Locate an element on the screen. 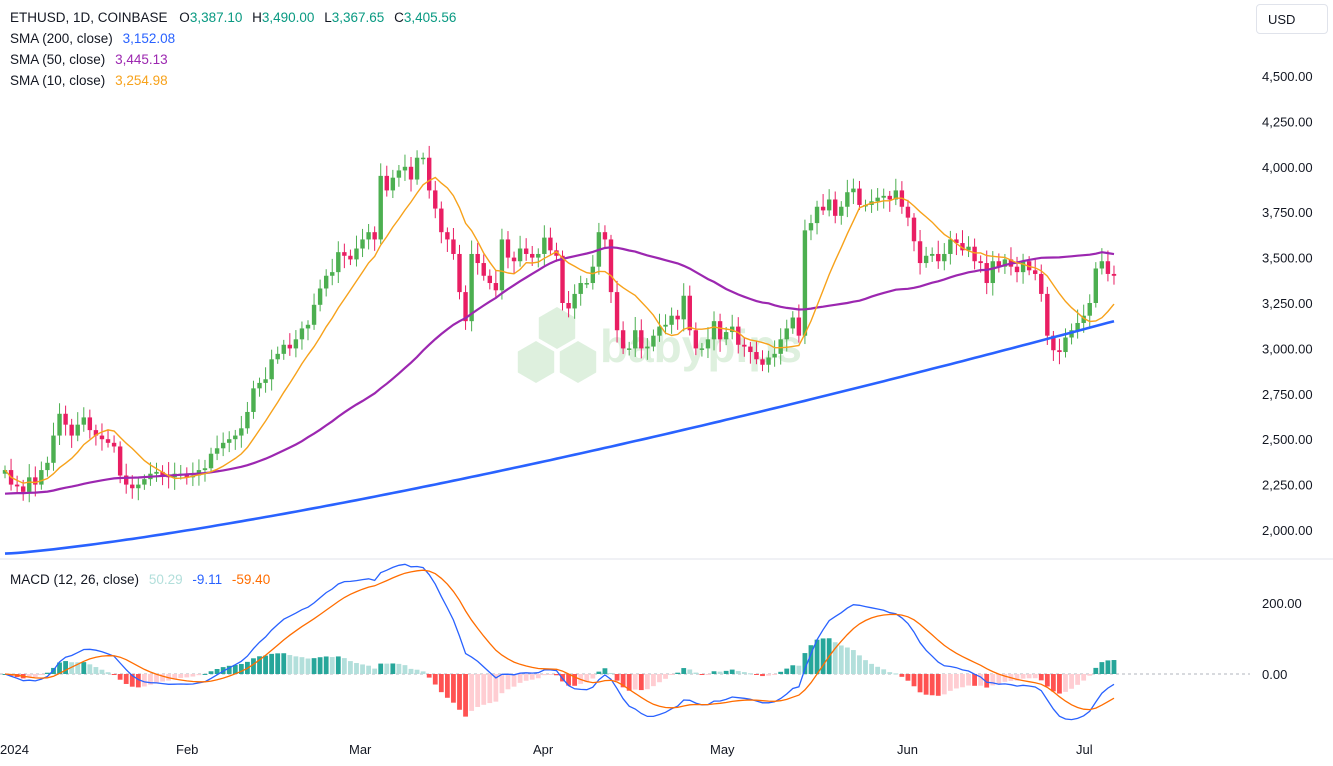 The height and width of the screenshot is (766, 1333). sma50-label: SMA (50, close) is located at coordinates (58, 59).